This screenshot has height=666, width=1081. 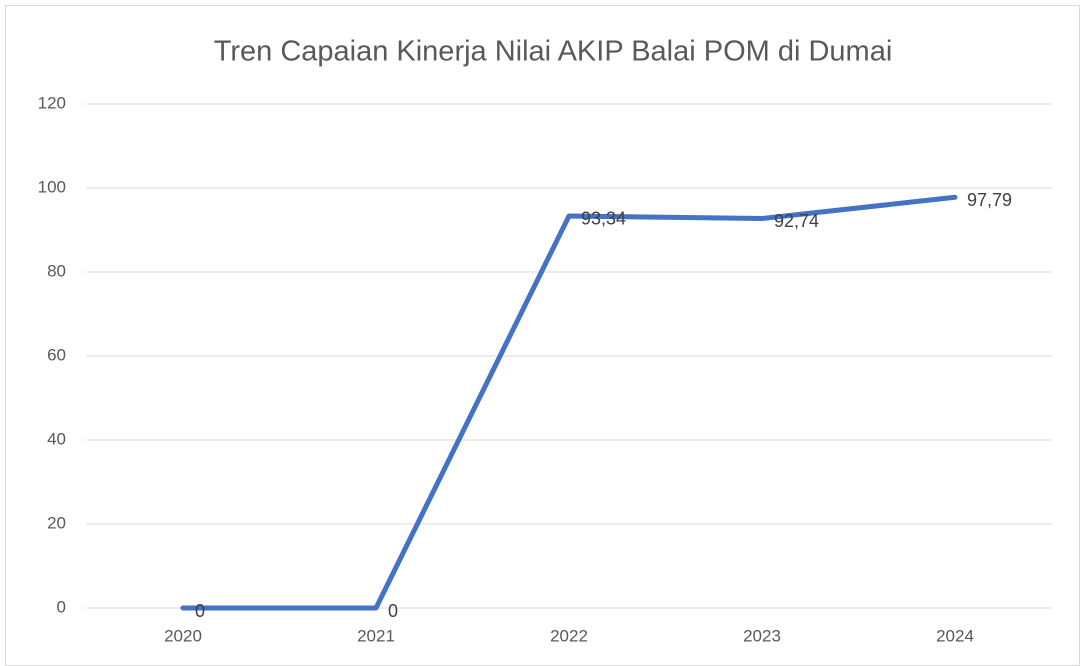 What do you see at coordinates (52, 102) in the screenshot?
I see `y-tick-label: 120` at bounding box center [52, 102].